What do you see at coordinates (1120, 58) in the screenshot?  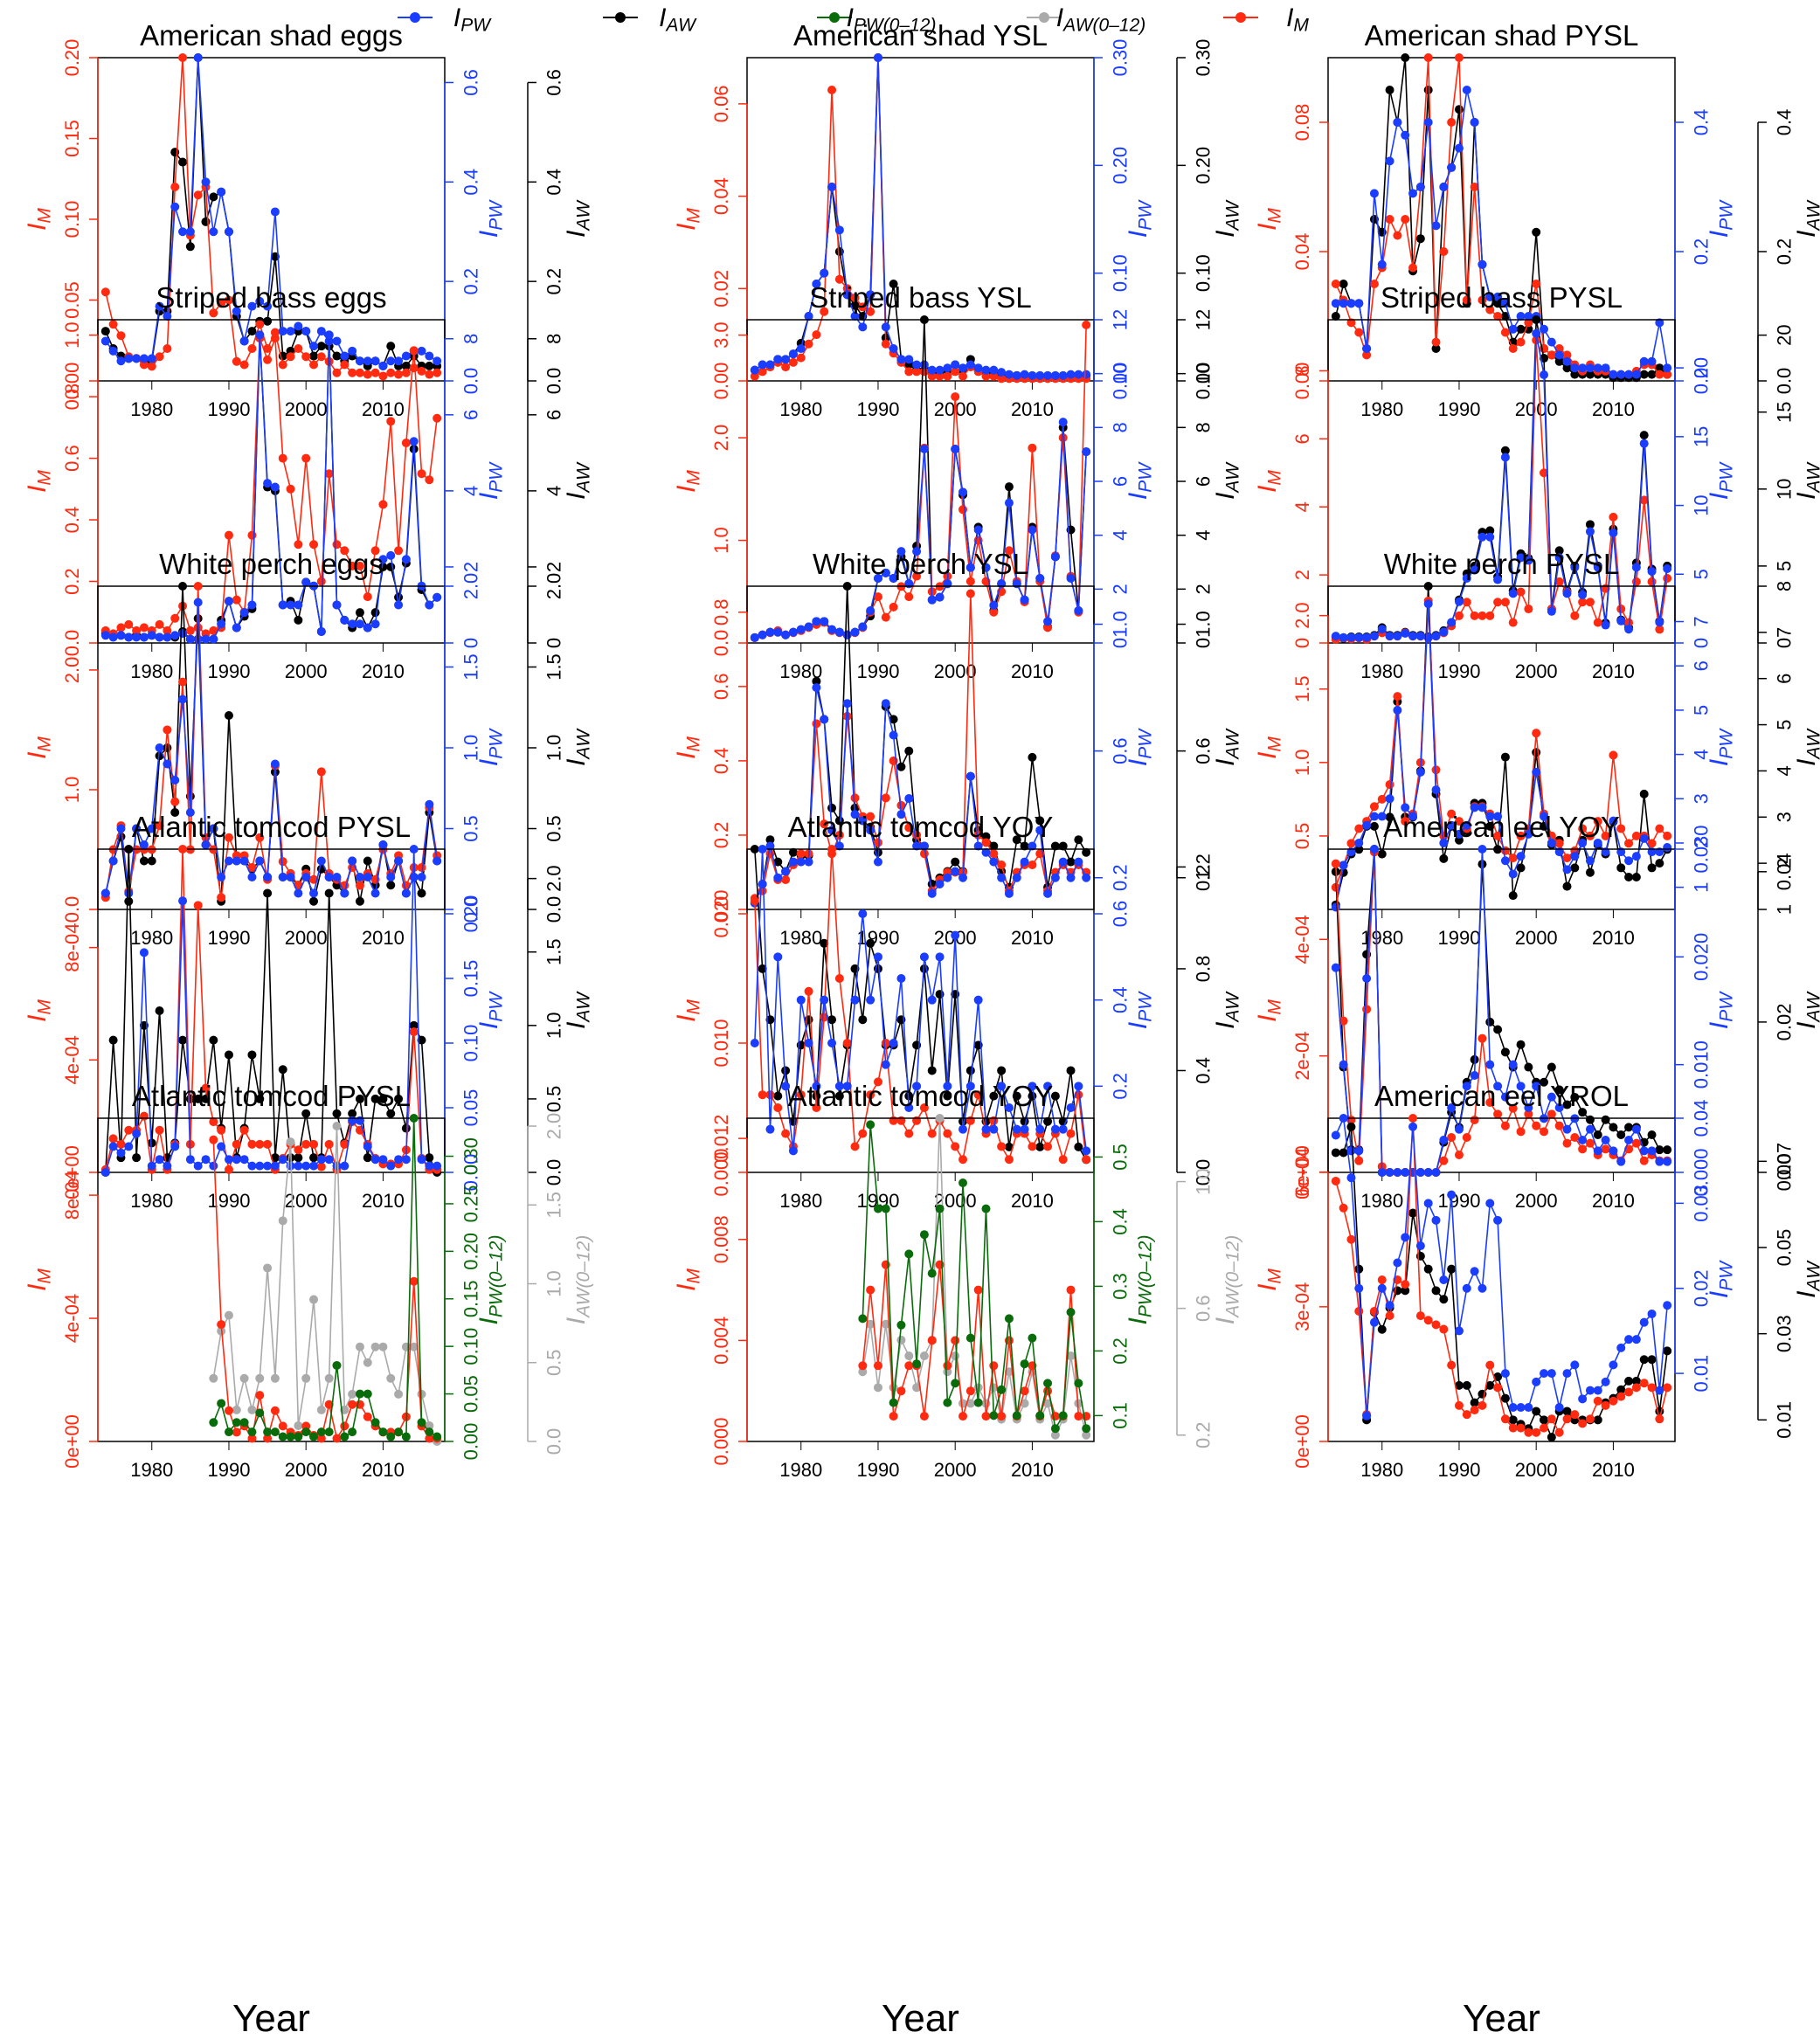 I see `right-axis-1-tick-label: 0.30` at bounding box center [1120, 58].